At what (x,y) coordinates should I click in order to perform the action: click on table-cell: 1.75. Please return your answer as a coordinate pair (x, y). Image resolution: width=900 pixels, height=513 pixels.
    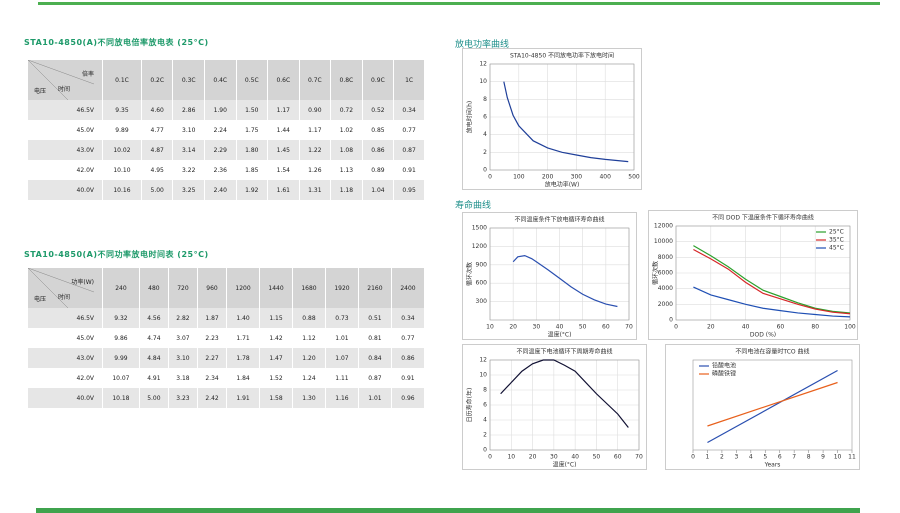
    Looking at the image, I should click on (252, 130).